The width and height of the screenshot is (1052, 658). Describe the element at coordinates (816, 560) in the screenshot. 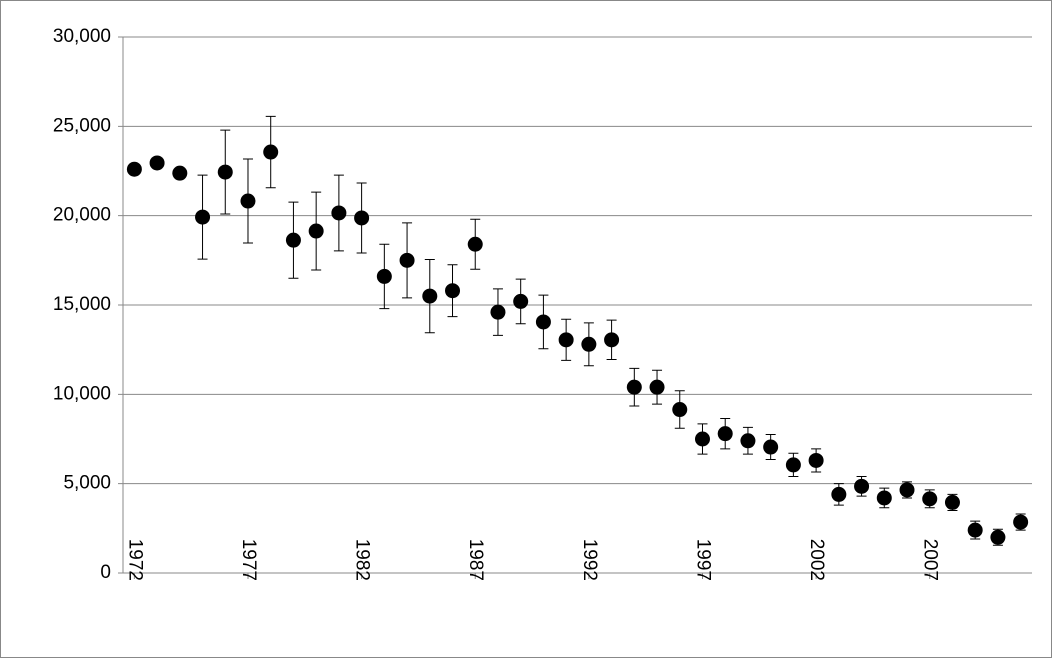

I see `x-tick-label: 2002` at that location.